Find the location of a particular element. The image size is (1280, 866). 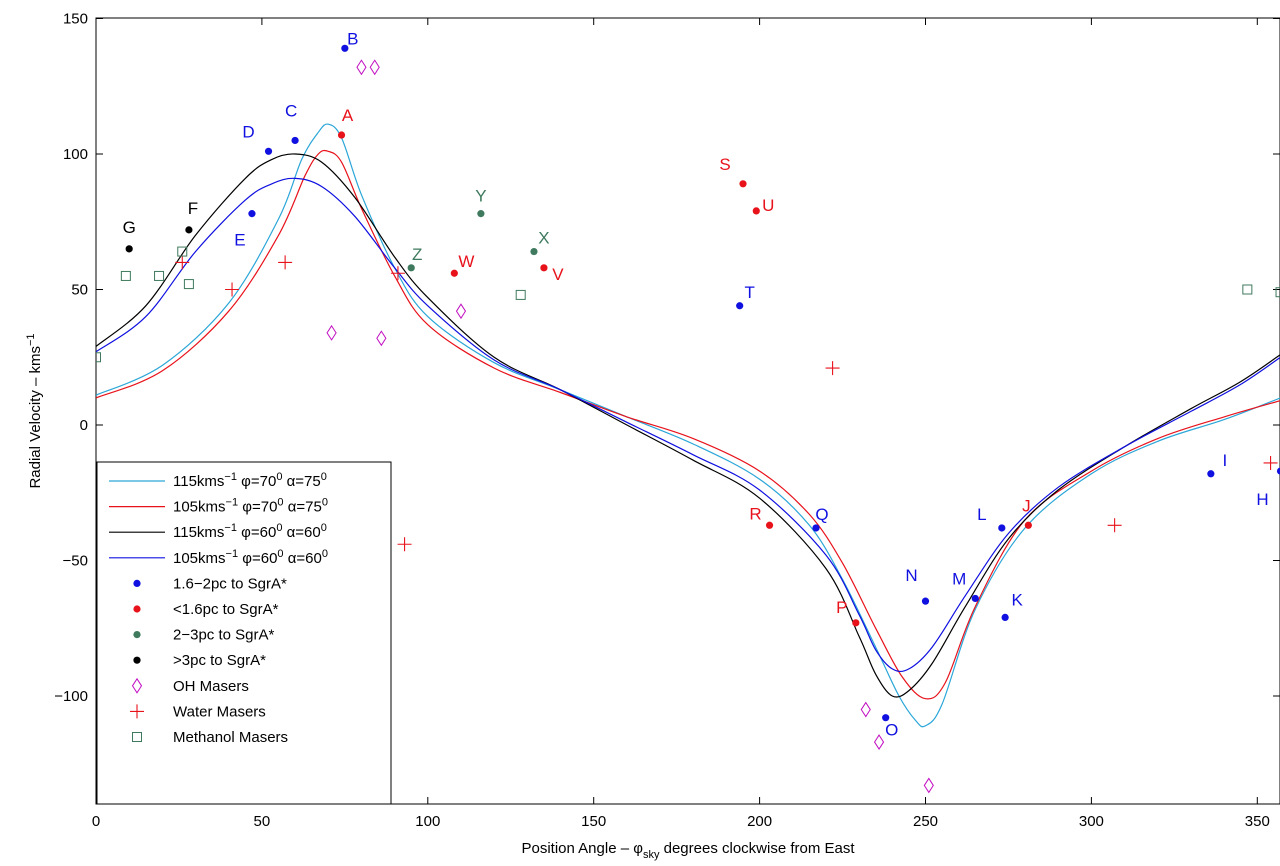

point-label-T: T is located at coordinates (749, 292).